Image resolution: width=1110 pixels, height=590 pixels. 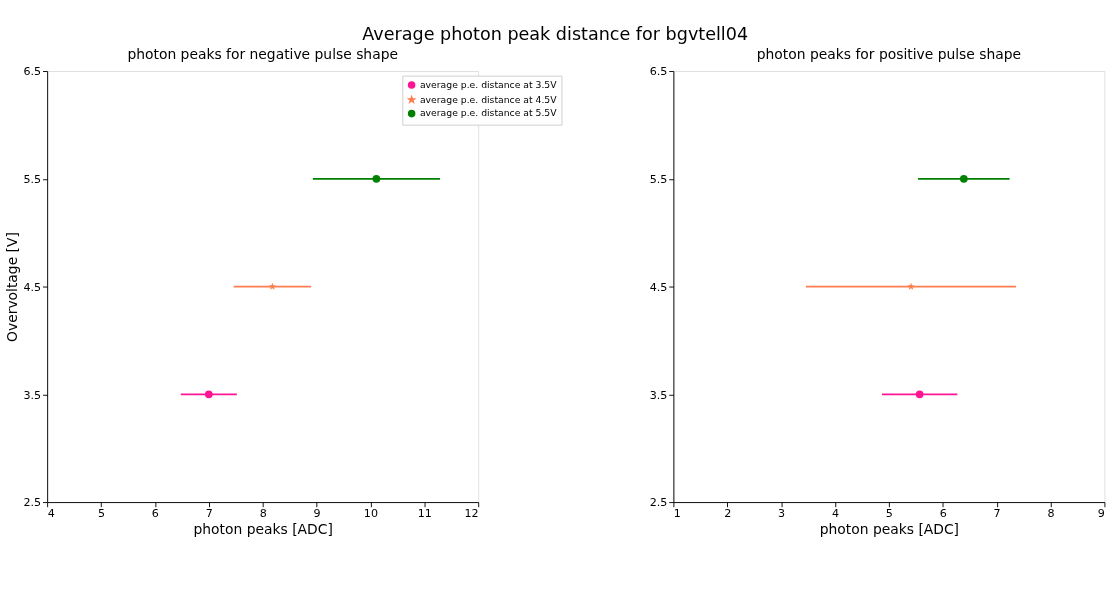 What do you see at coordinates (677, 514) in the screenshot?
I see `x-tick-label: 1` at bounding box center [677, 514].